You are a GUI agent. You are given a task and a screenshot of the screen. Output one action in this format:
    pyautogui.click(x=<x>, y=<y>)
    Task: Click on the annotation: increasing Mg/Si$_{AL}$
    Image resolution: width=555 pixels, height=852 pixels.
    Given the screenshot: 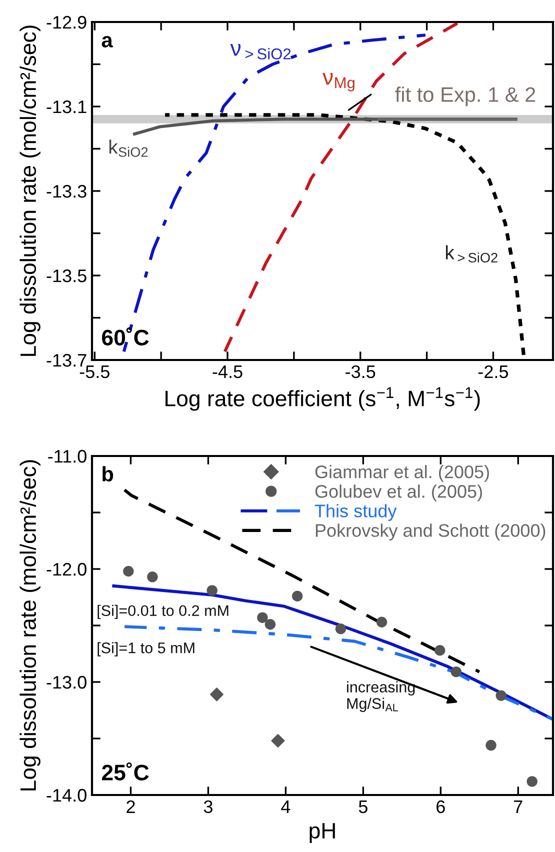 What is the action you would take?
    pyautogui.click(x=381, y=696)
    